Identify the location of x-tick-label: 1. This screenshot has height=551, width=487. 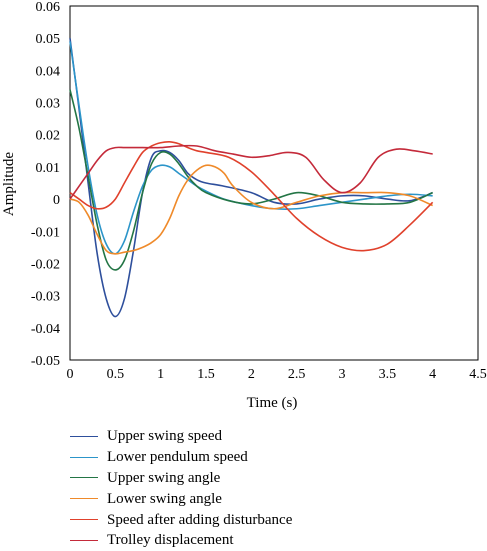
(160, 374).